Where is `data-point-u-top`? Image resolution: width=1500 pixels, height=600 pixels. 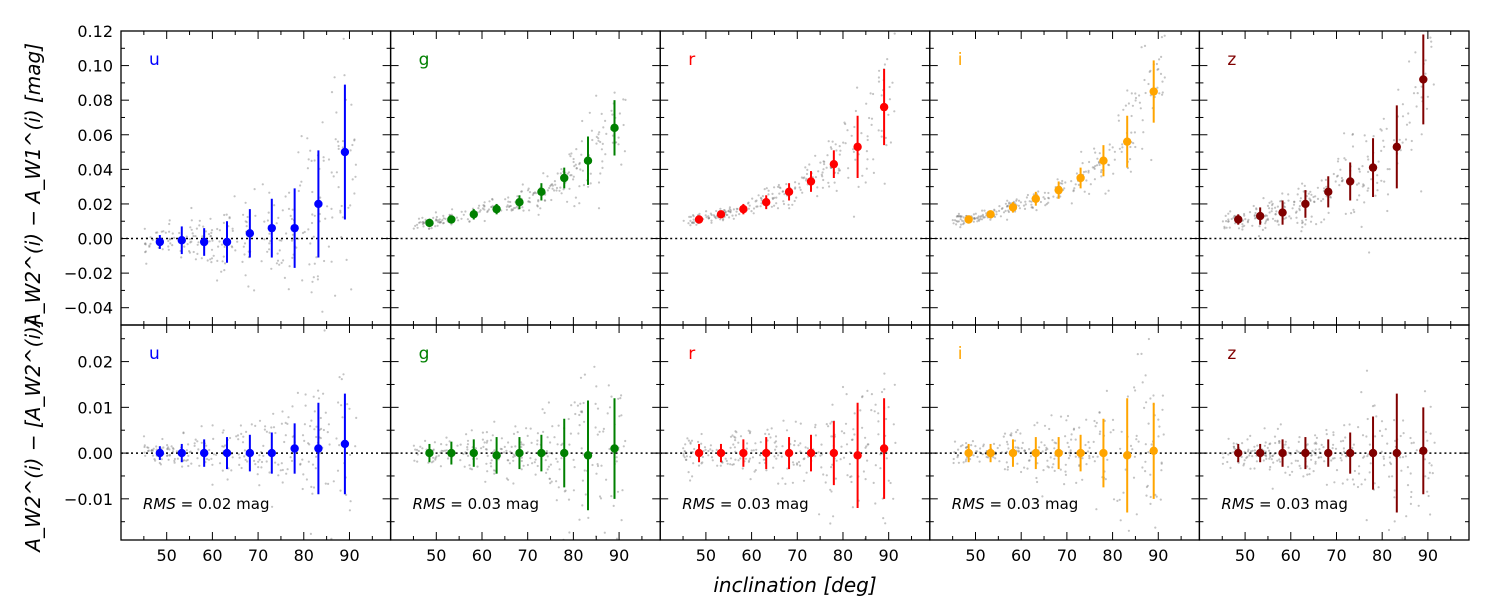
data-point-u-top is located at coordinates (271, 228).